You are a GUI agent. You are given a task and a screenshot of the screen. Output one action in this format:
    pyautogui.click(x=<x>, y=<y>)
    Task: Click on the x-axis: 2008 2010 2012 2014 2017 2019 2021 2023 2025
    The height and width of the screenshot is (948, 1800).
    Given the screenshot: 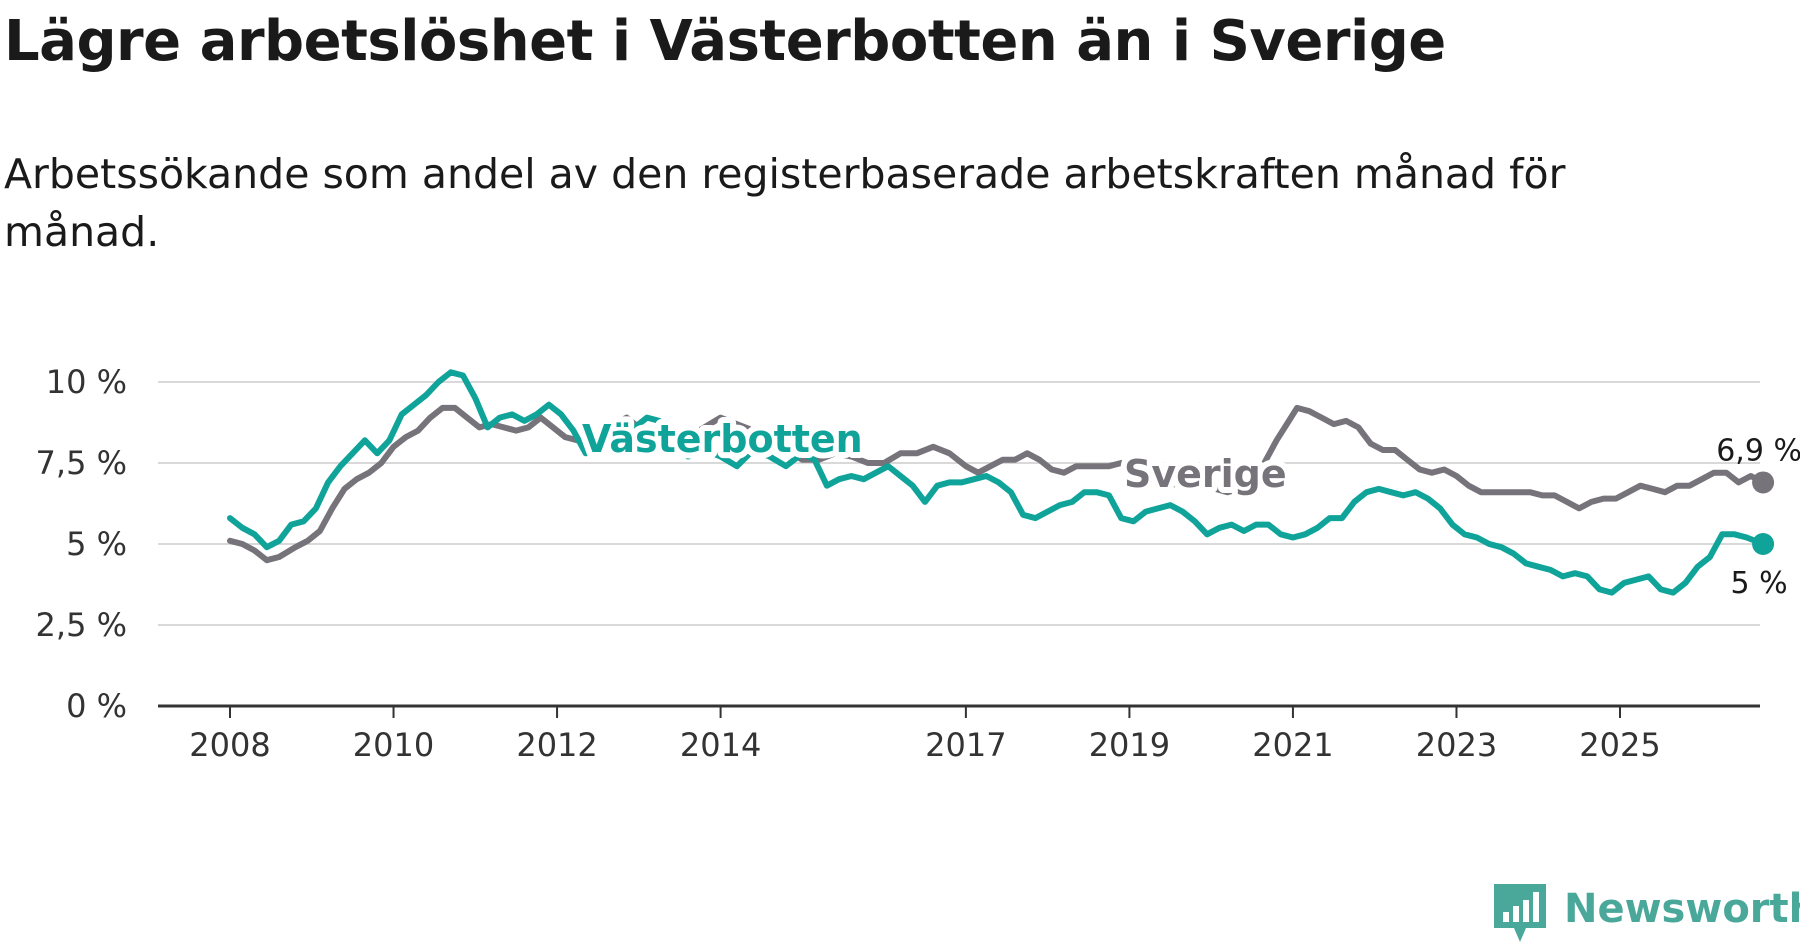 What is the action you would take?
    pyautogui.click(x=959, y=734)
    